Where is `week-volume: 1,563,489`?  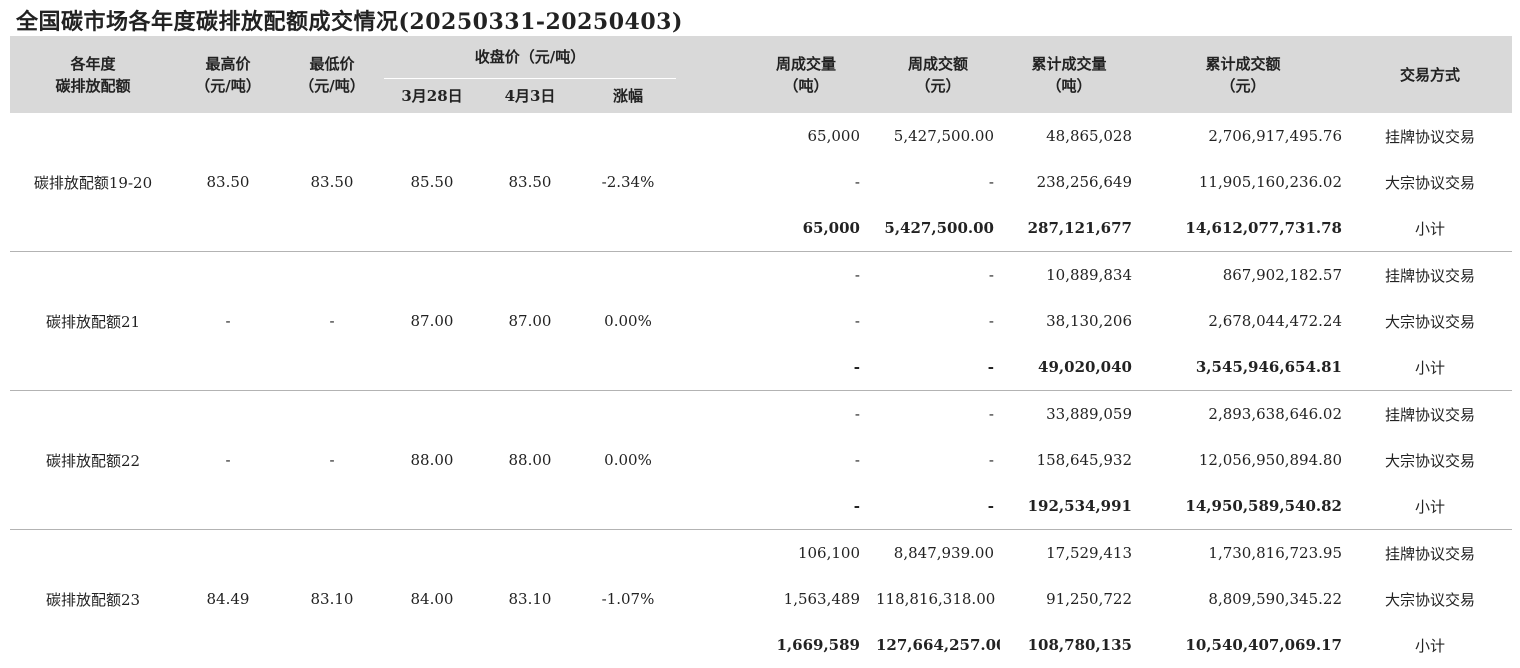
week-volume: 1,563,489 is located at coordinates (776, 599).